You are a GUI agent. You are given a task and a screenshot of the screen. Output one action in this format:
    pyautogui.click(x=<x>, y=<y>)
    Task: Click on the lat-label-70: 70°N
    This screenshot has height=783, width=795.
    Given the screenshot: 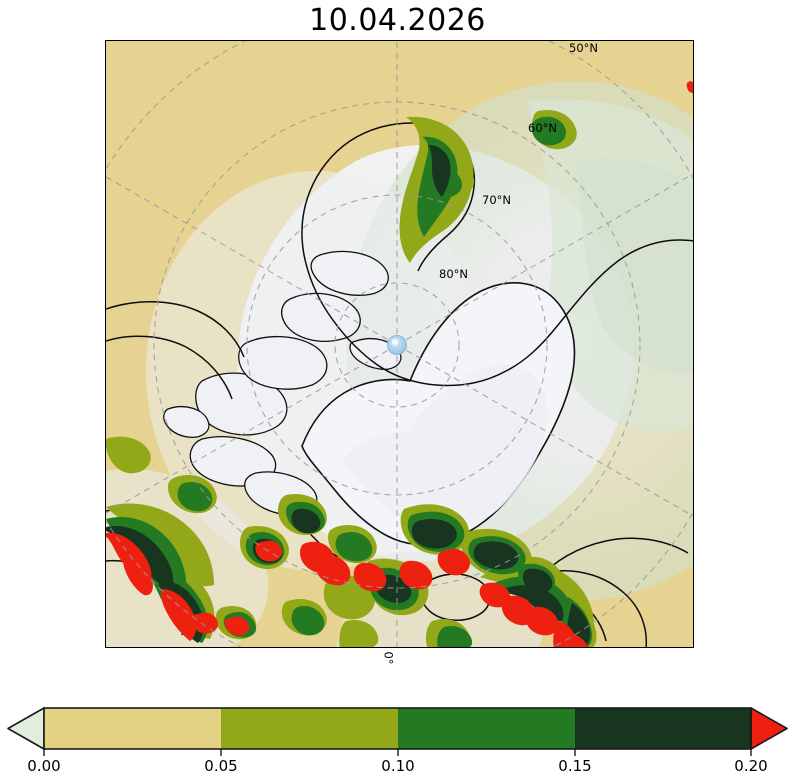 What is the action you would take?
    pyautogui.click(x=496, y=200)
    